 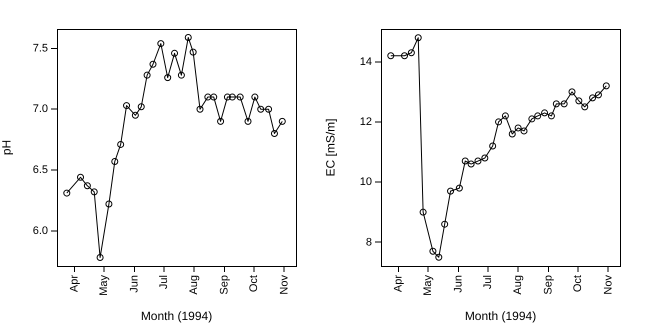 What do you see at coordinates (40, 230) in the screenshot?
I see `y-tick-label: 6.0` at bounding box center [40, 230].